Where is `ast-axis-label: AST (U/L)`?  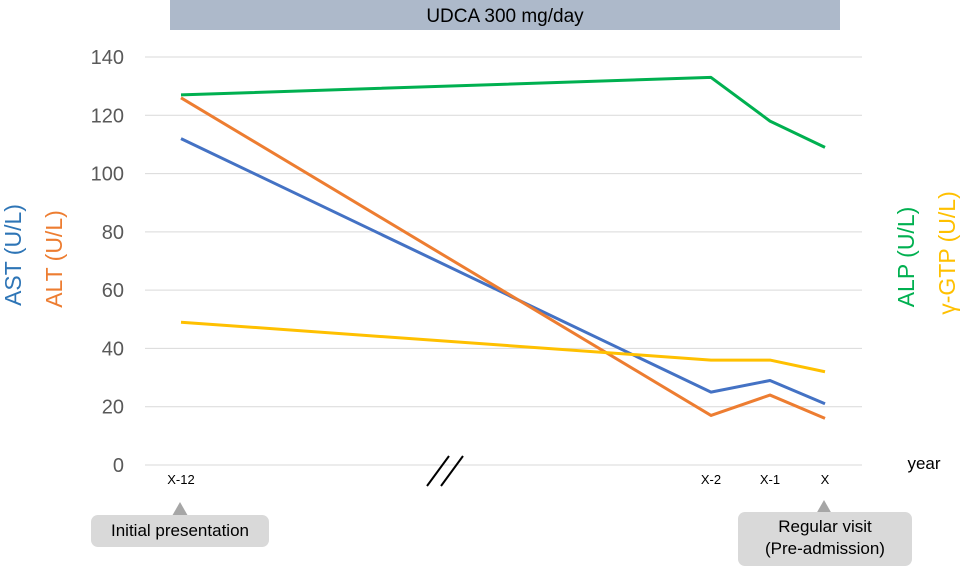 ast-axis-label: AST (U/L) is located at coordinates (13, 255).